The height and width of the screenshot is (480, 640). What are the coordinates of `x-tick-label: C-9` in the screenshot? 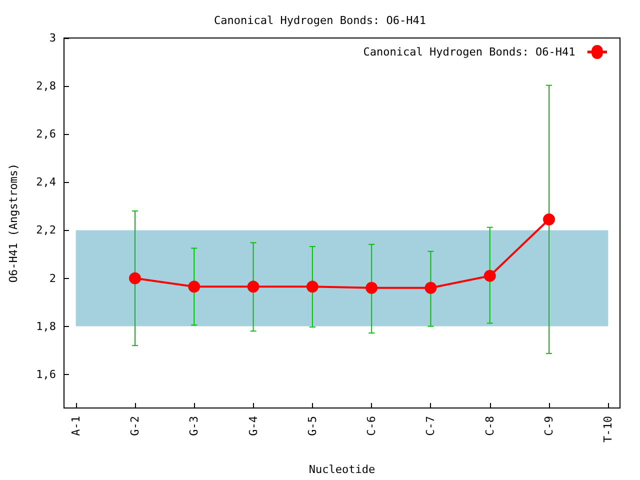 It's located at (549, 426).